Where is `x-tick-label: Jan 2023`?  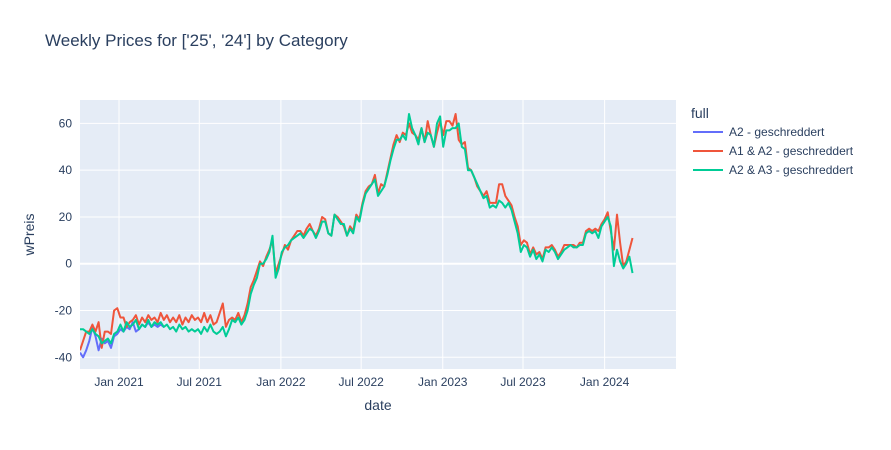
x-tick-label: Jan 2023 is located at coordinates (443, 382).